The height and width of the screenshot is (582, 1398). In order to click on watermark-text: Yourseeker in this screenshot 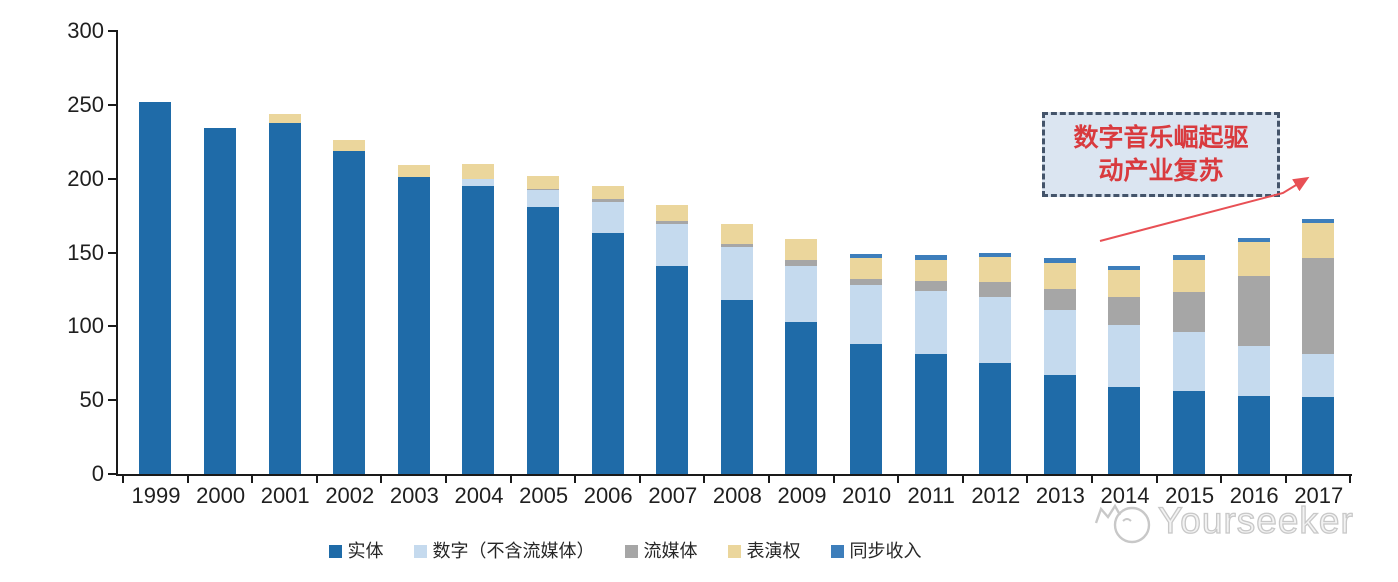, I will do `click(1255, 520)`.